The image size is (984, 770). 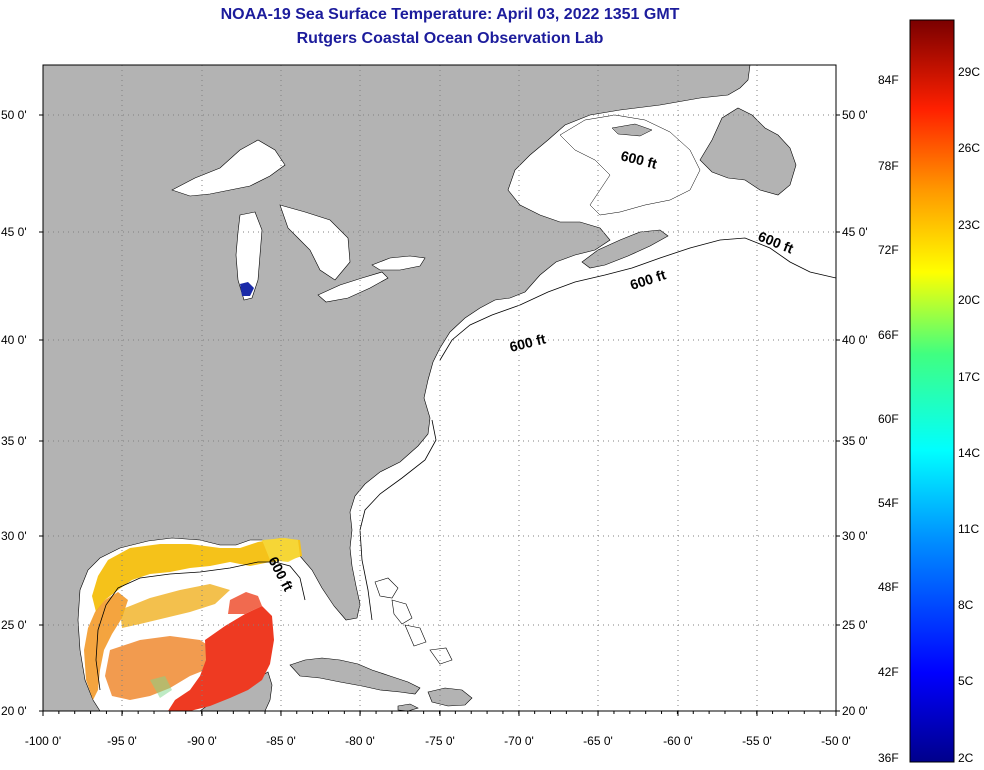 What do you see at coordinates (450, 697) in the screenshot?
I see `land-hispaniola` at bounding box center [450, 697].